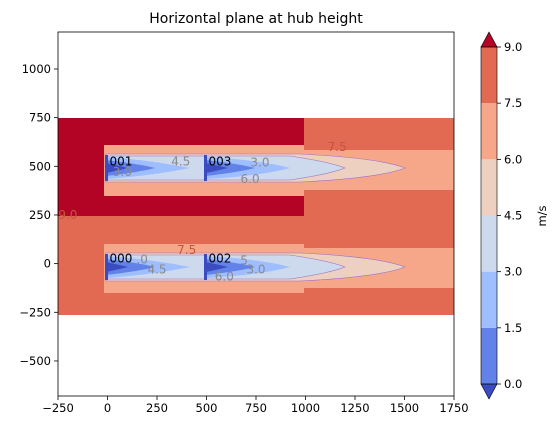  What do you see at coordinates (256, 19) in the screenshot?
I see `chart-title: Horizontal plane at hub height` at bounding box center [256, 19].